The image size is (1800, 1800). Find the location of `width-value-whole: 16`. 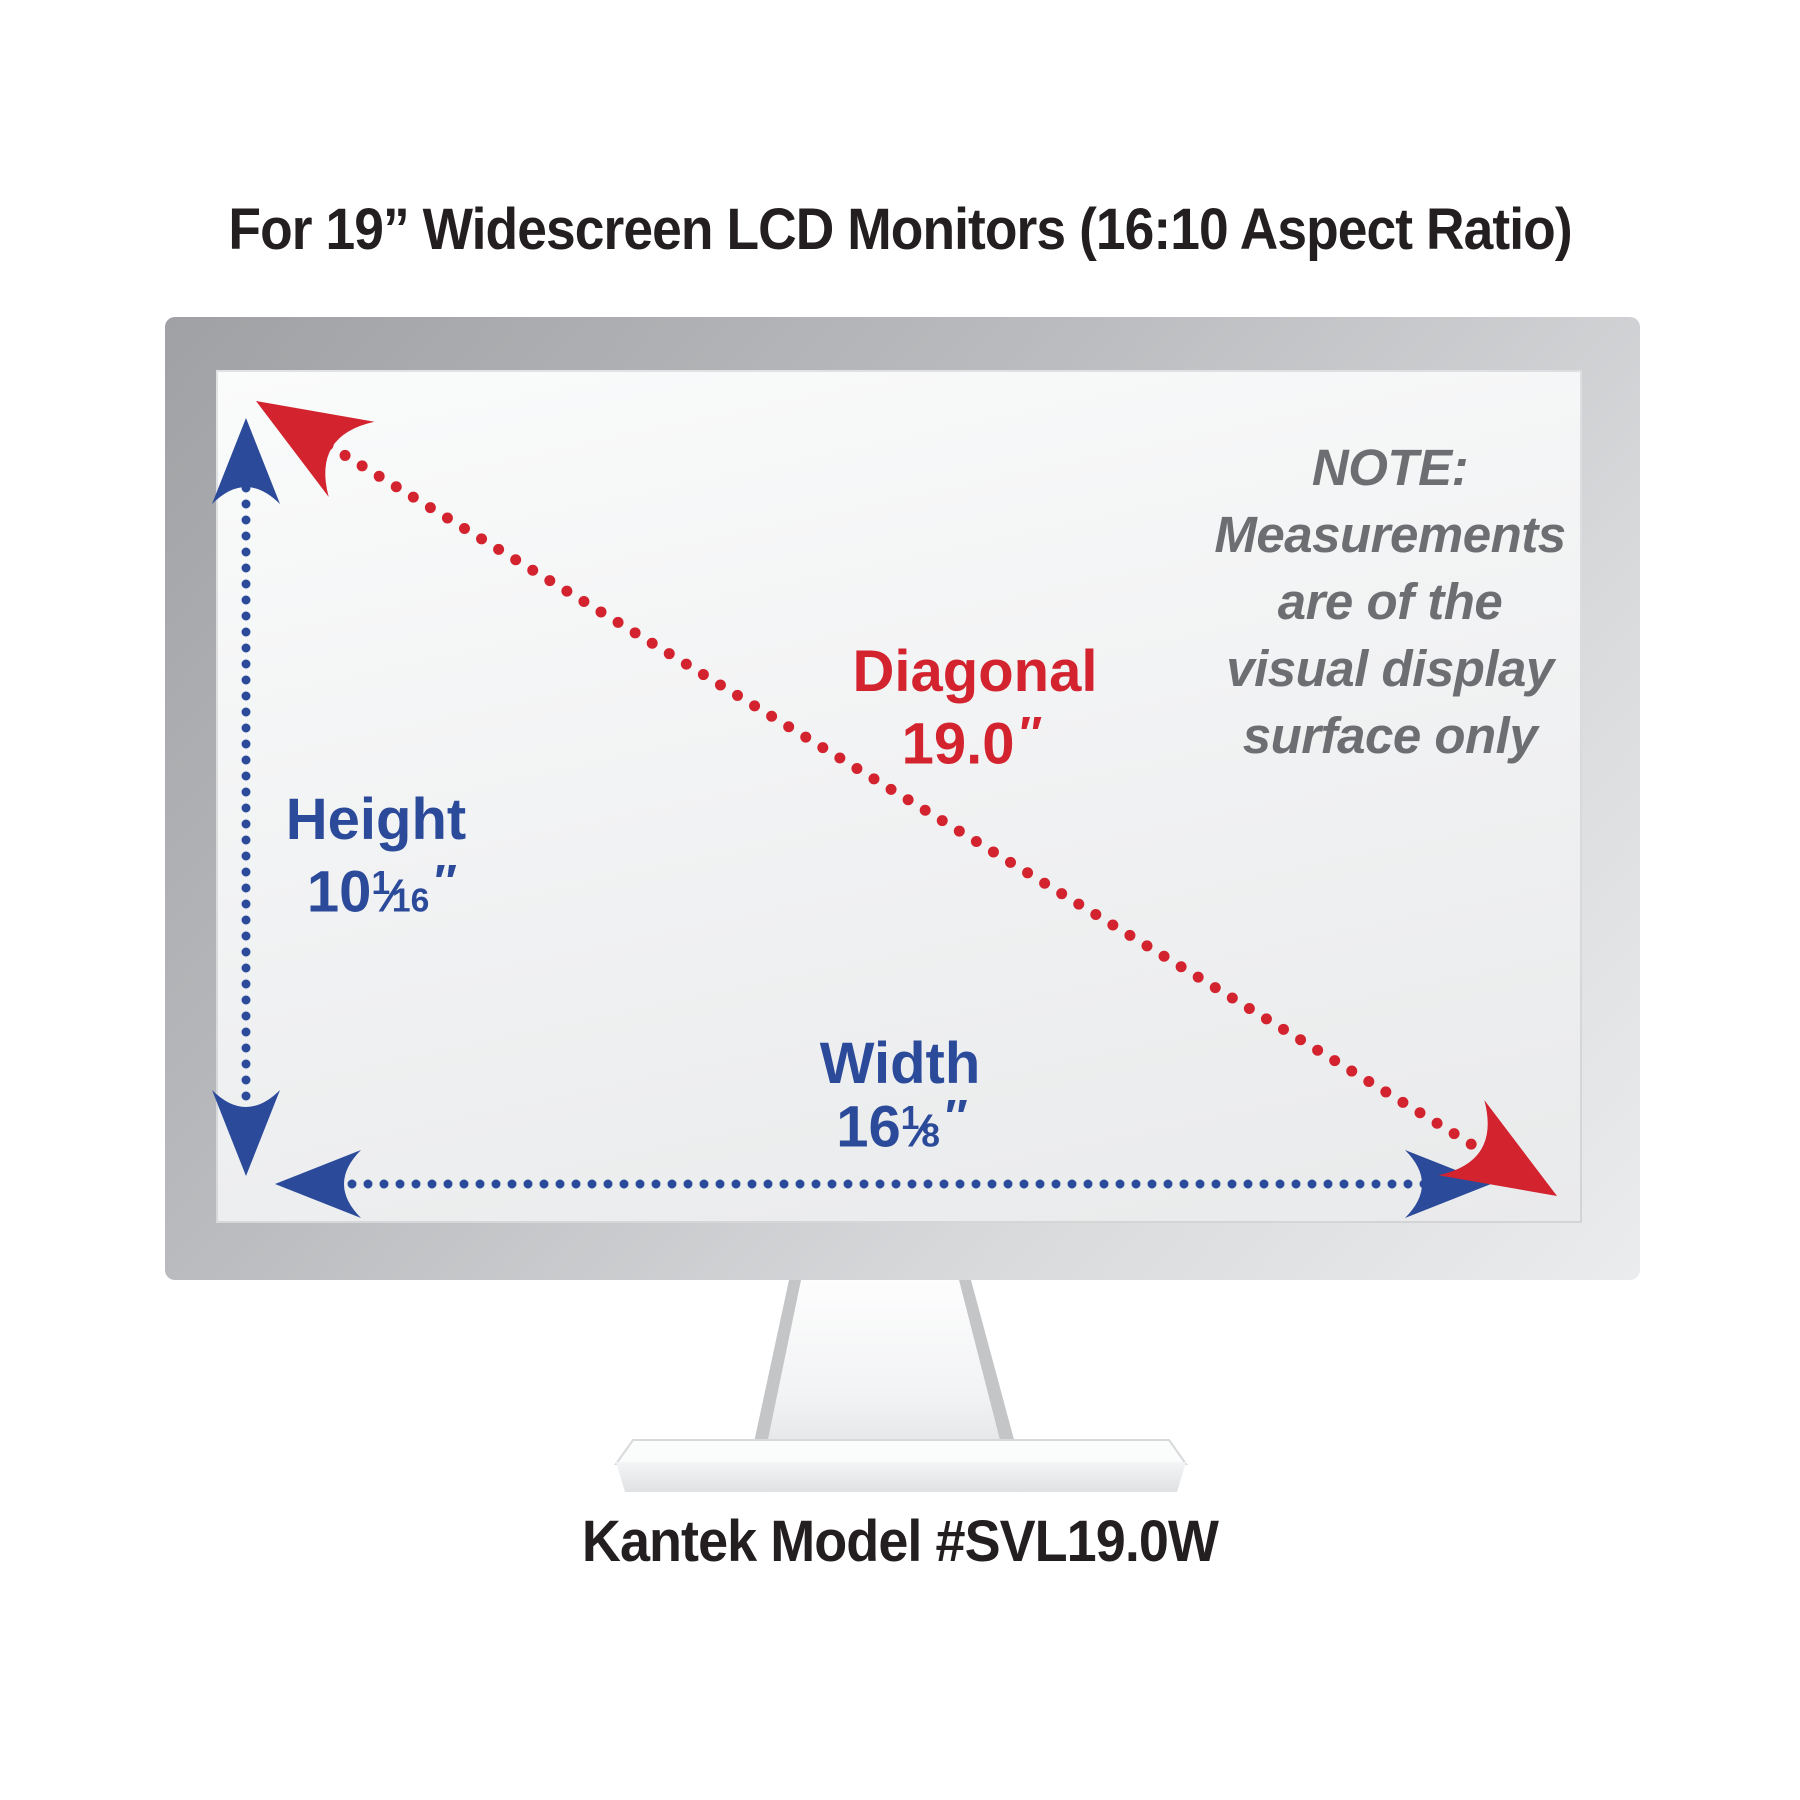

width-value-whole: 16 is located at coordinates (868, 1127).